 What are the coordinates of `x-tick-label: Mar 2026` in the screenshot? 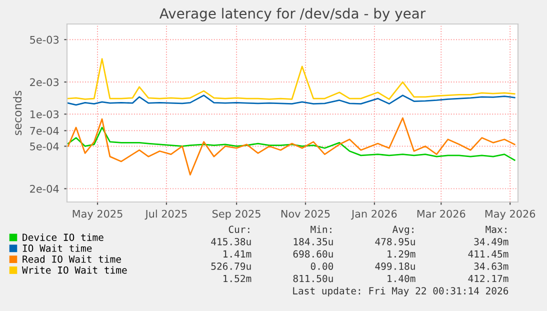 It's located at (441, 214).